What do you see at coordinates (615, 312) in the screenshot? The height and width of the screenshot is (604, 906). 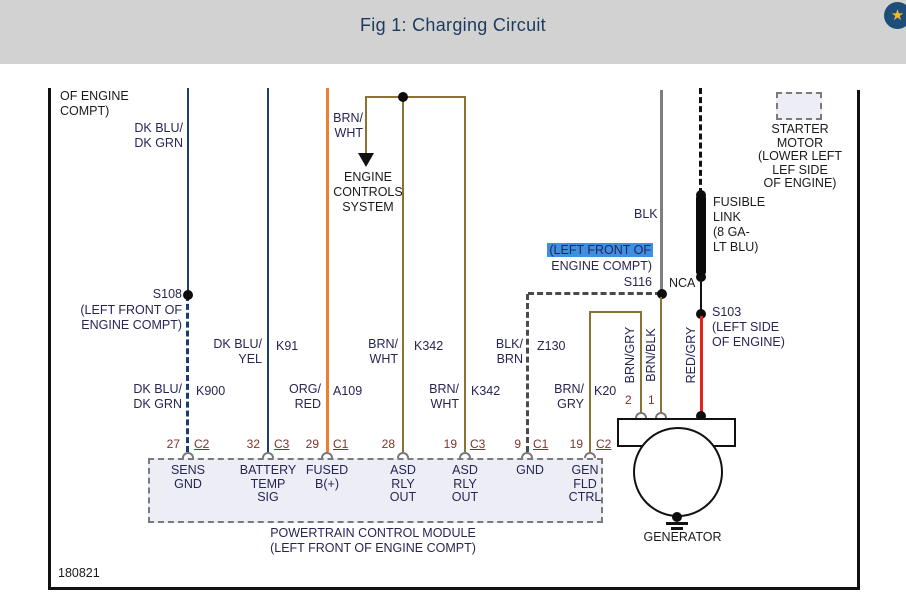 I see `wire-brngry-k20-horizontal` at bounding box center [615, 312].